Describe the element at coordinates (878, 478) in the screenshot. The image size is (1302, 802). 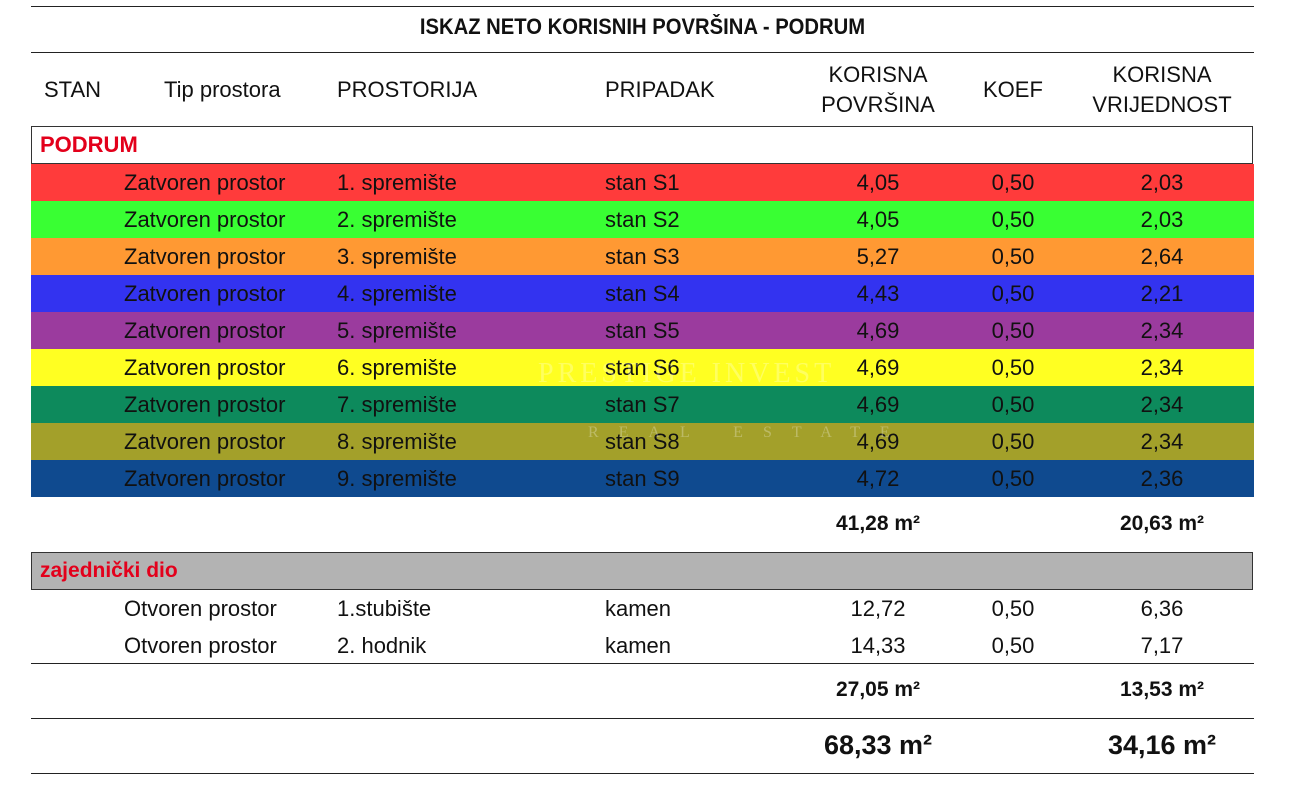
I see `cell-korisna-povrsina: 4,72` at that location.